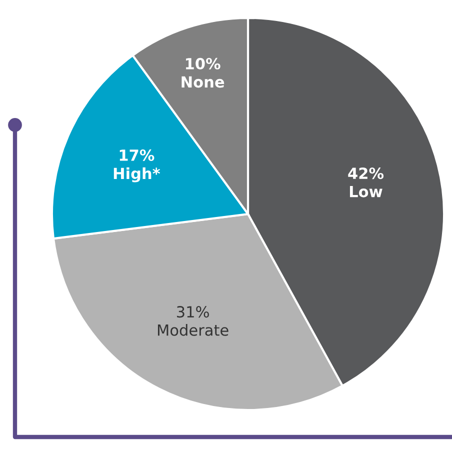  Describe the element at coordinates (203, 64) in the screenshot. I see `data-label: 10%` at that location.